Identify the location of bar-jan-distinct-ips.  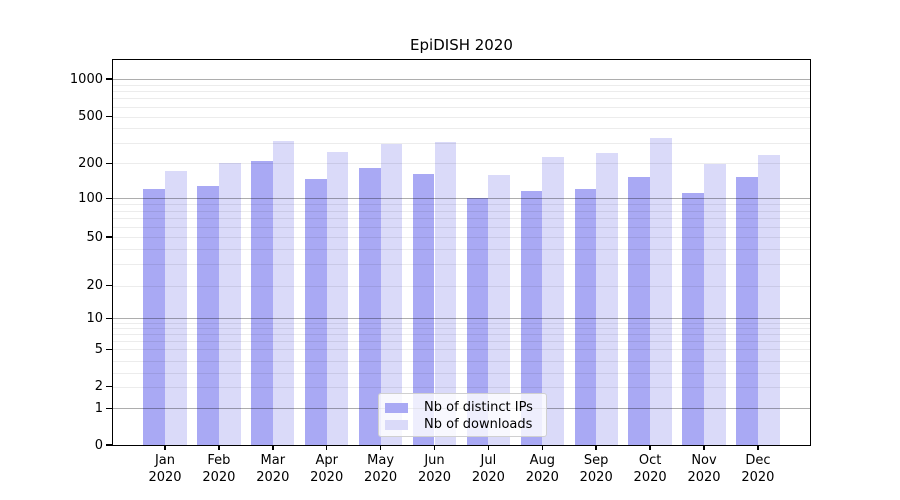
(154, 317).